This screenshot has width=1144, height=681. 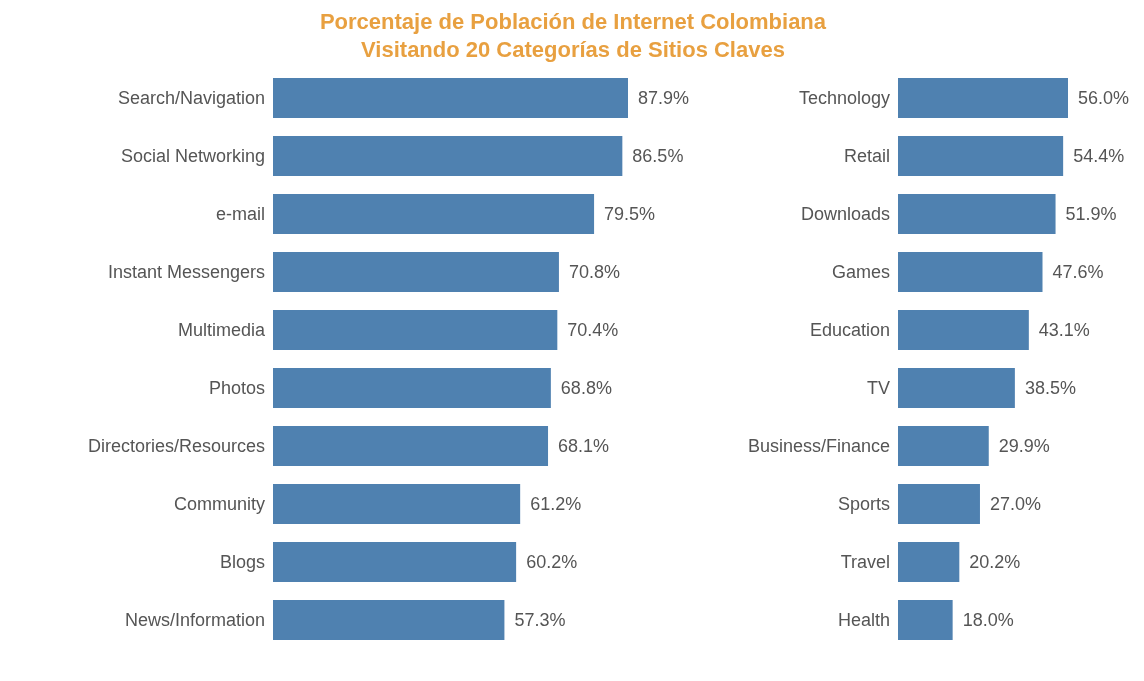 What do you see at coordinates (658, 156) in the screenshot?
I see `data-label: 86.5%` at bounding box center [658, 156].